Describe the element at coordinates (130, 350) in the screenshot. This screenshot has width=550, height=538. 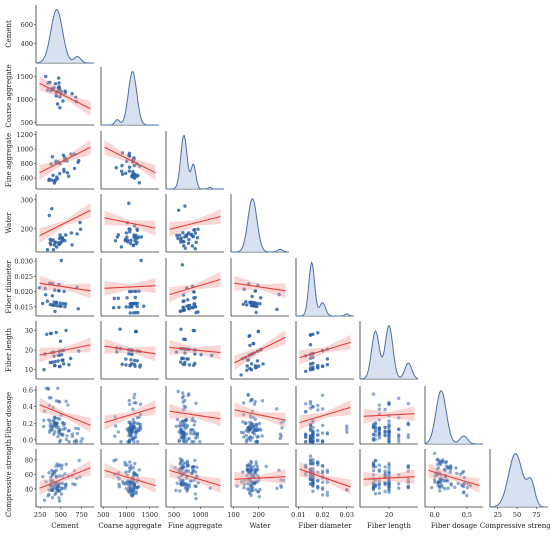
I see `regression-line` at that location.